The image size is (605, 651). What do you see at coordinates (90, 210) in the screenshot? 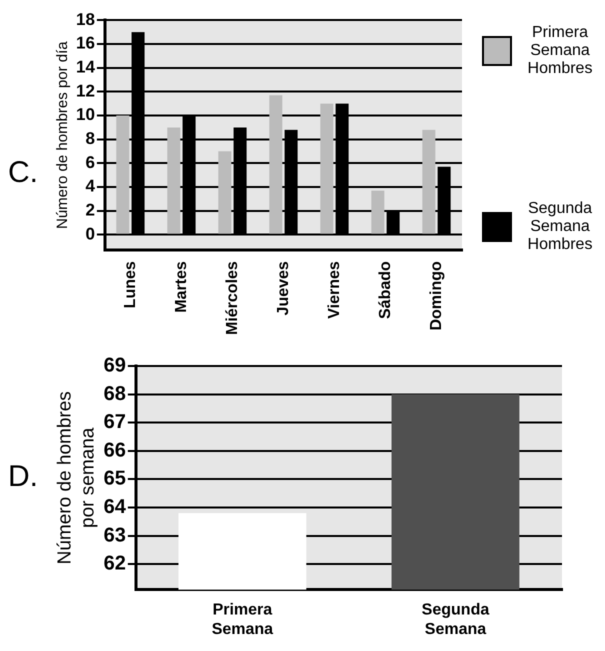
I see `y-tick-label: 2` at bounding box center [90, 210].